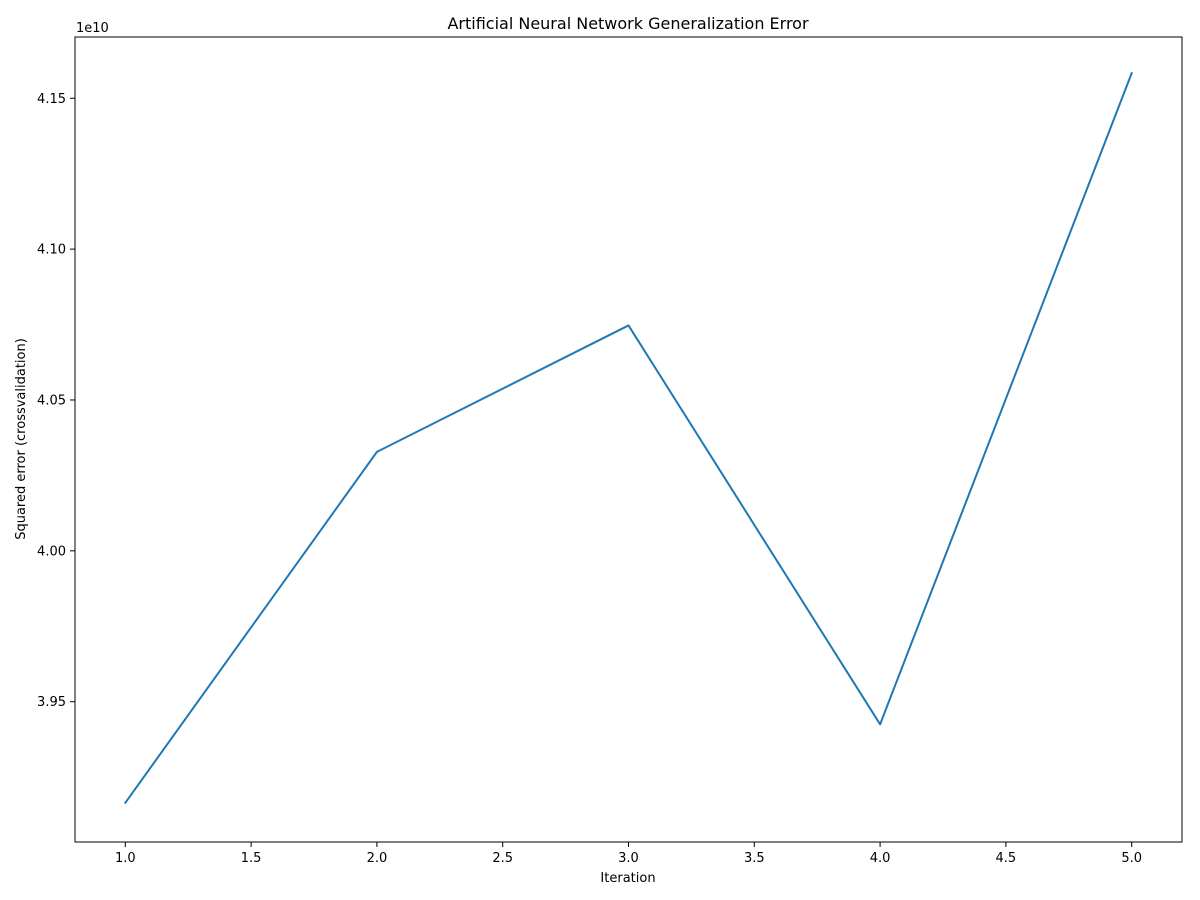 This screenshot has height=900, width=1200. Describe the element at coordinates (627, 878) in the screenshot. I see `x-axis-label: Iteration` at that location.